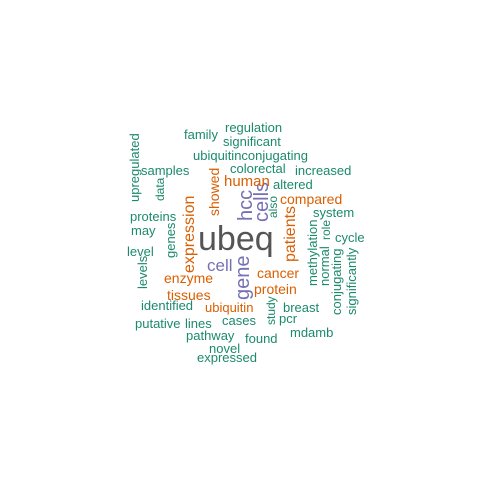 The height and width of the screenshot is (480, 480). Describe the element at coordinates (189, 278) in the screenshot. I see `word-enzyme: enzyme` at that location.